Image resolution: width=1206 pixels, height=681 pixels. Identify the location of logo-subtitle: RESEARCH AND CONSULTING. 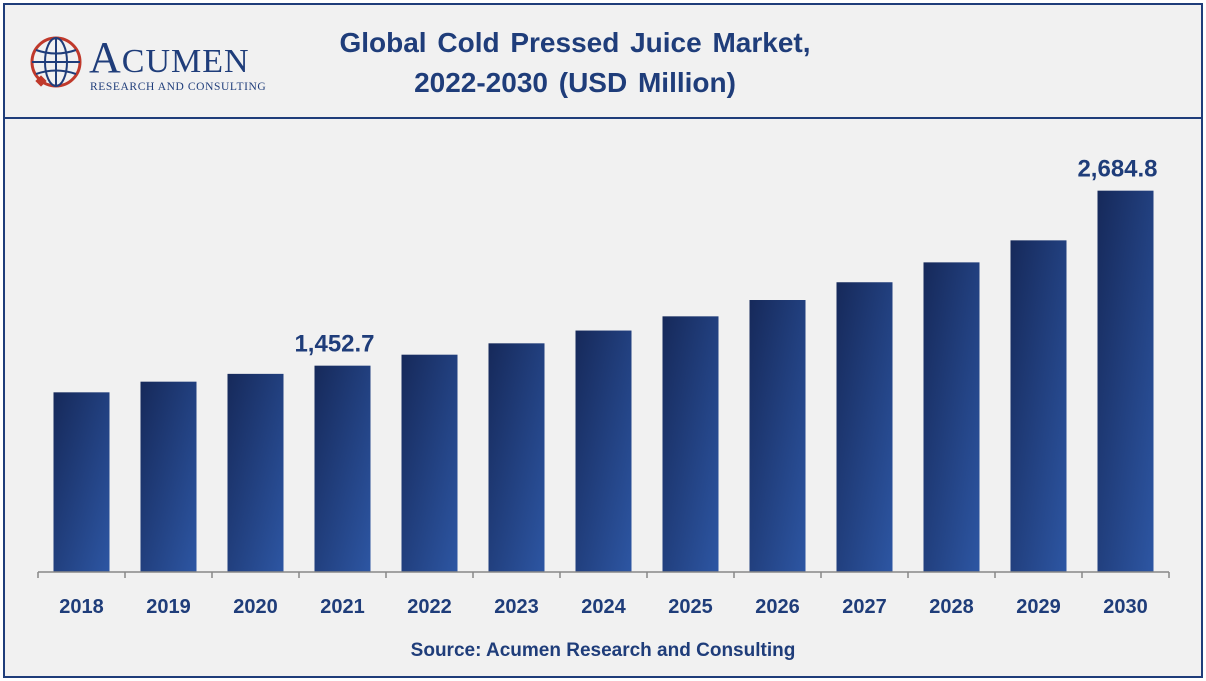
(178, 87).